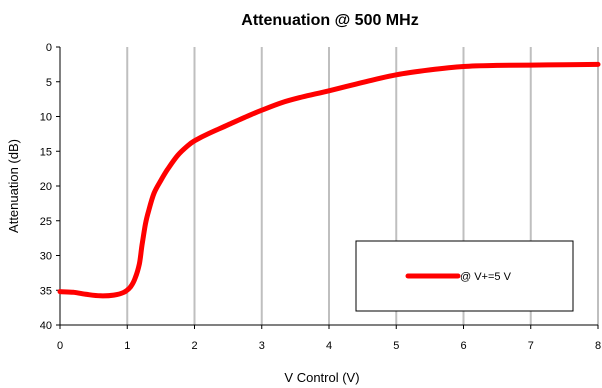  I want to click on y-tick-label: 25, so click(46, 222).